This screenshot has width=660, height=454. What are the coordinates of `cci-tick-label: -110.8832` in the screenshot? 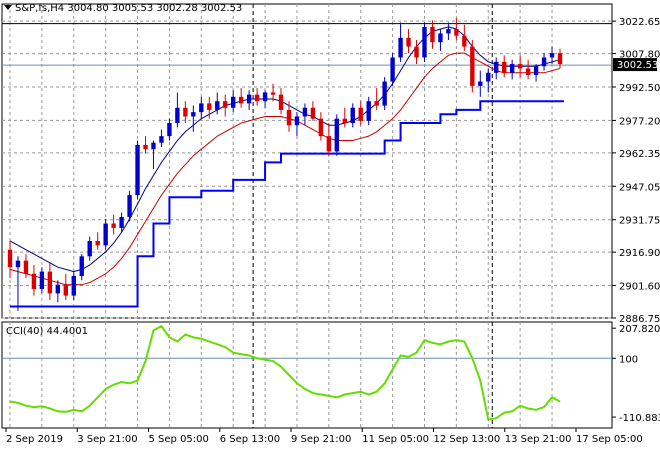 It's located at (639, 418).